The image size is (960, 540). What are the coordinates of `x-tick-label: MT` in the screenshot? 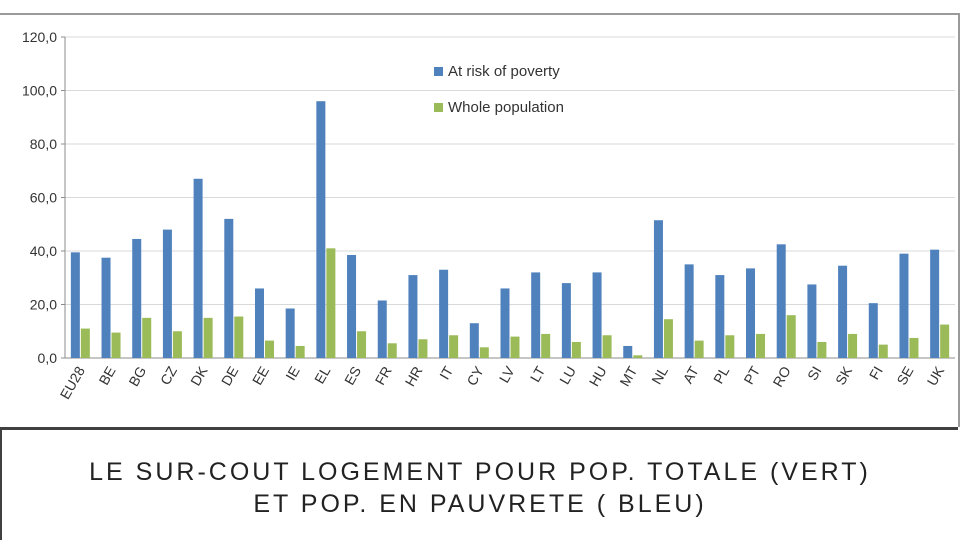 It's located at (628, 376).